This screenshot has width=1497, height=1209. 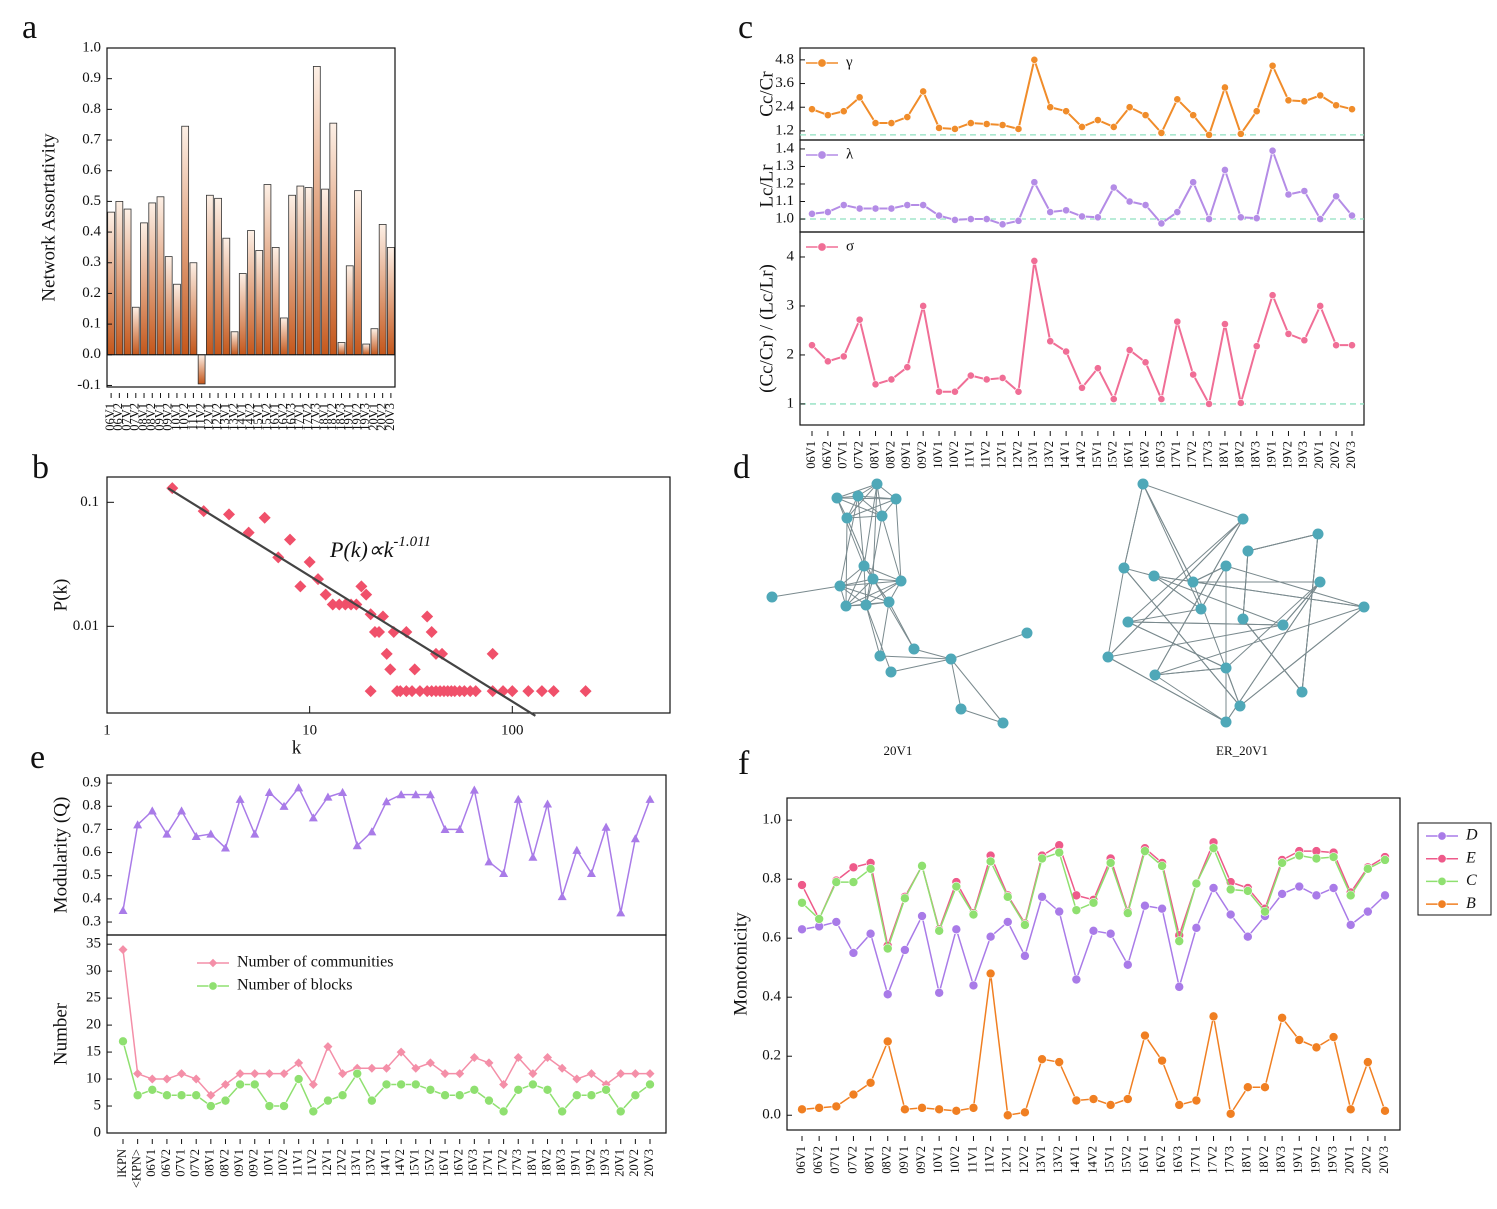 What do you see at coordinates (1335, 455) in the screenshot?
I see `x-tick-label: 20V2` at bounding box center [1335, 455].